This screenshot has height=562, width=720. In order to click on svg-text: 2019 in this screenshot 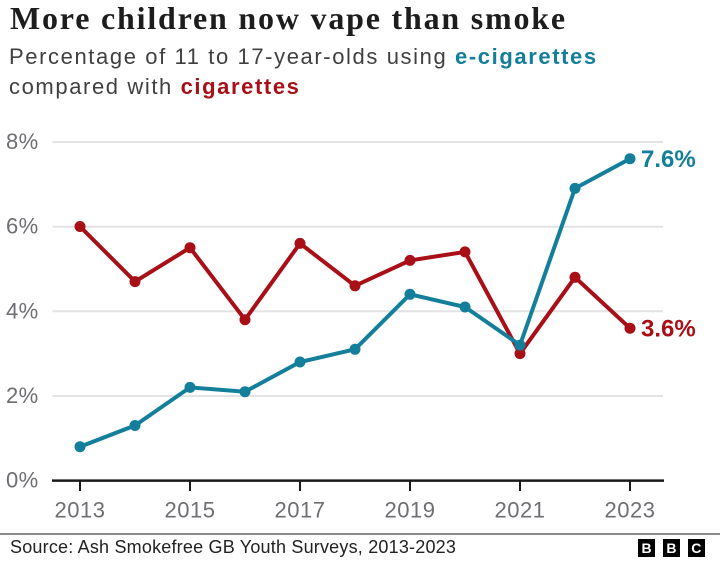, I will do `click(410, 510)`.